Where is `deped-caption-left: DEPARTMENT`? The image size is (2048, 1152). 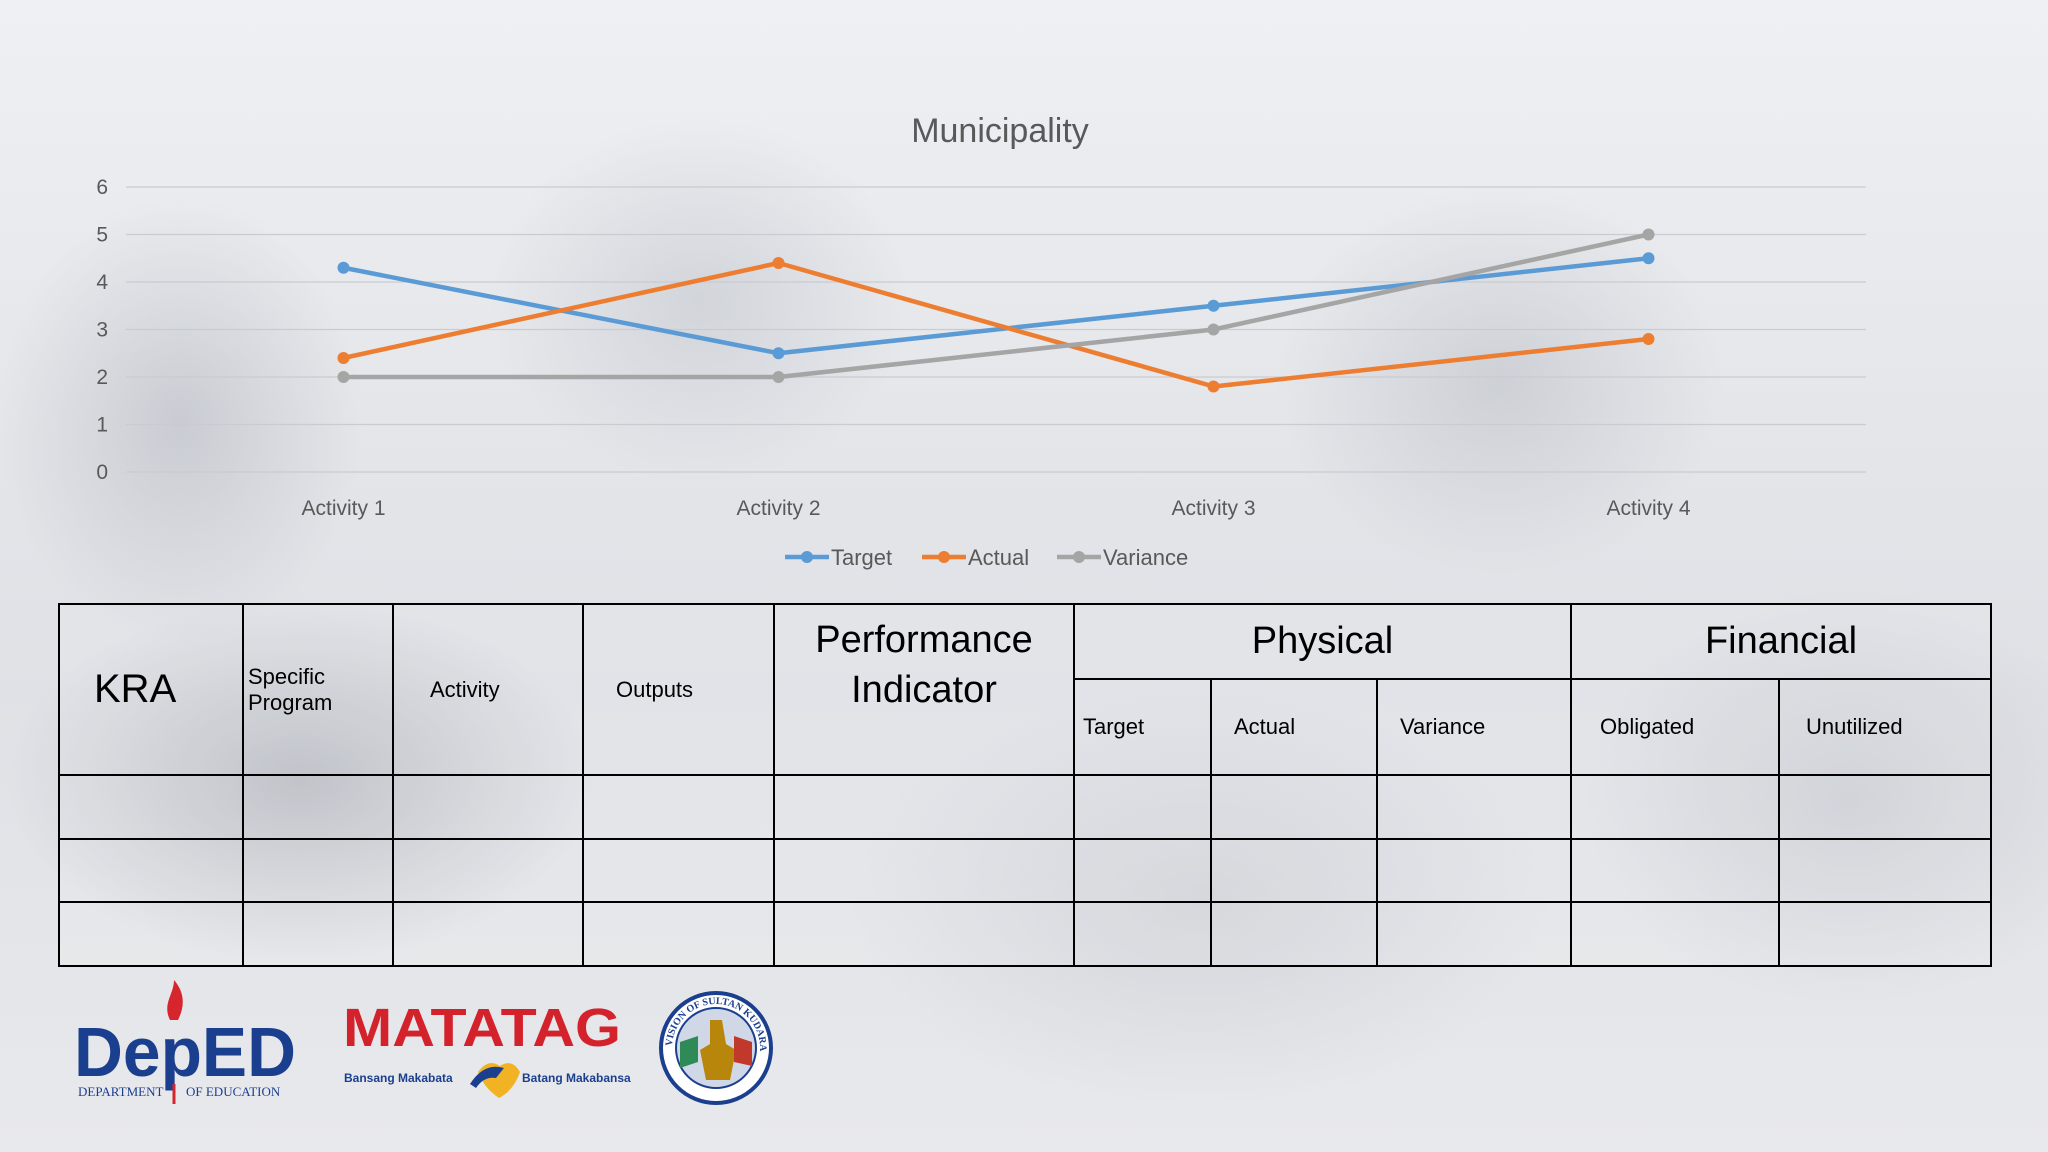
deped-caption-left: DEPARTMENT is located at coordinates (120, 1091).